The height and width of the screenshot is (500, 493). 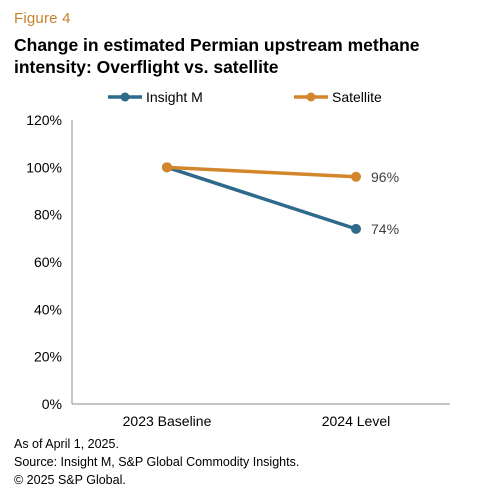 What do you see at coordinates (52, 404) in the screenshot?
I see `y-tick-label: 0%` at bounding box center [52, 404].